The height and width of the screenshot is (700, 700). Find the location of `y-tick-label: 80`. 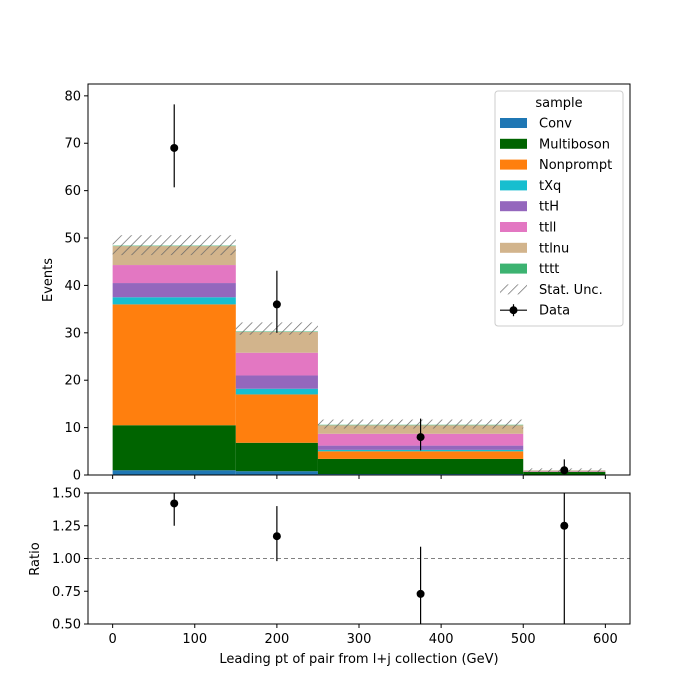

y-tick-label: 80 is located at coordinates (72, 96).